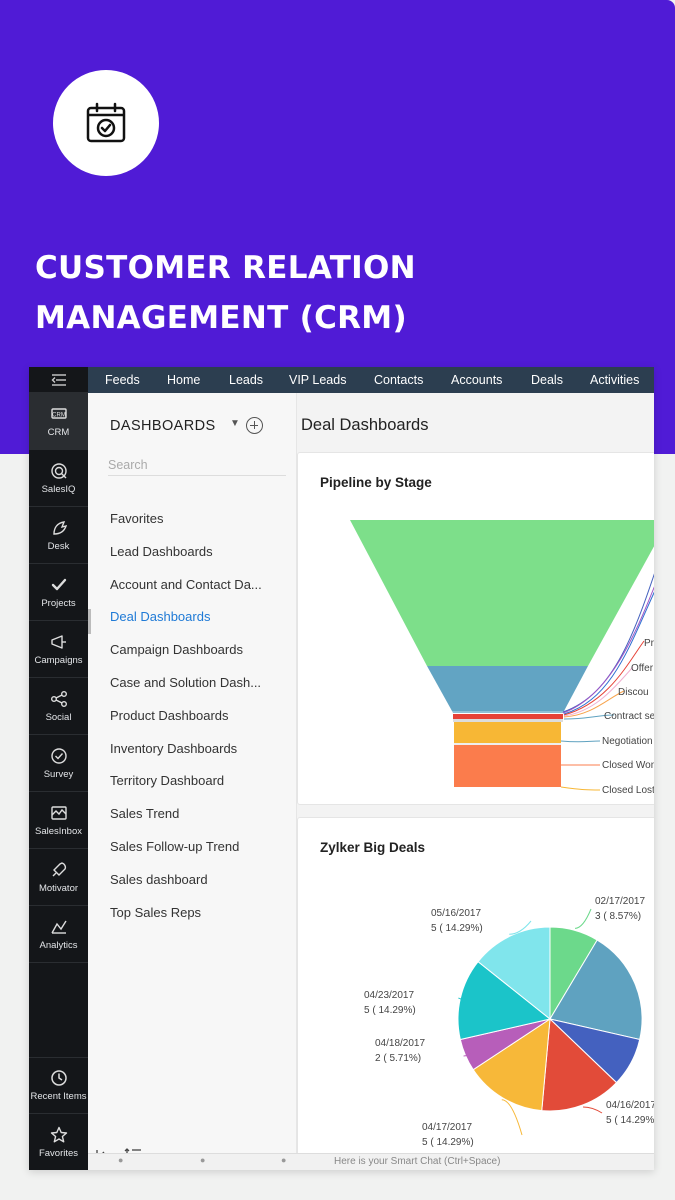  I want to click on sidebar-item: Lead Dashboards, so click(161, 551).